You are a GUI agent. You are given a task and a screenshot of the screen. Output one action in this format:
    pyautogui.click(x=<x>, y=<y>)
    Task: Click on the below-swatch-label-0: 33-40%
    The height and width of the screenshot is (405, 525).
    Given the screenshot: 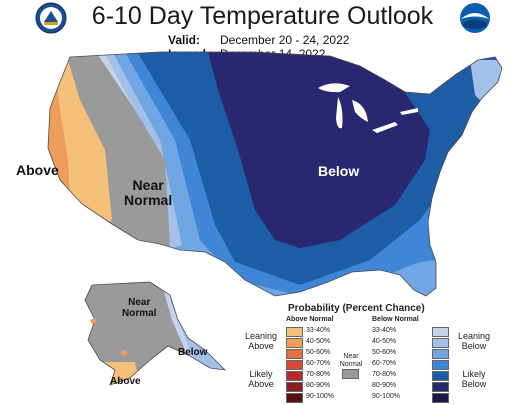 What is the action you would take?
    pyautogui.click(x=384, y=330)
    